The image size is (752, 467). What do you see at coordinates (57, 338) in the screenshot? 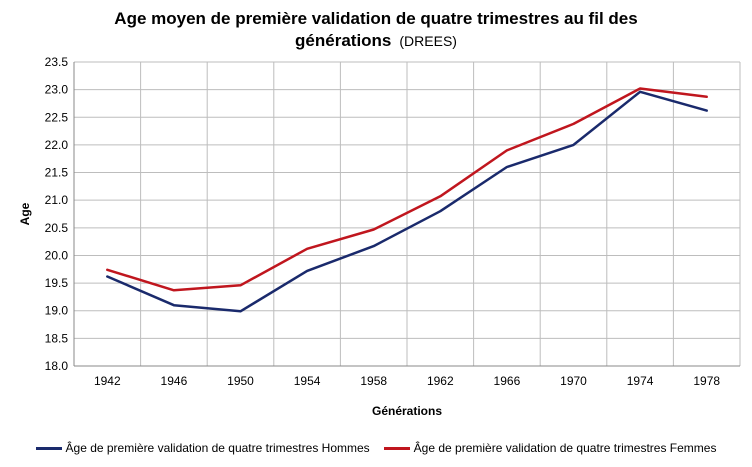
I see `y-tick-label: 18.5` at bounding box center [57, 338].